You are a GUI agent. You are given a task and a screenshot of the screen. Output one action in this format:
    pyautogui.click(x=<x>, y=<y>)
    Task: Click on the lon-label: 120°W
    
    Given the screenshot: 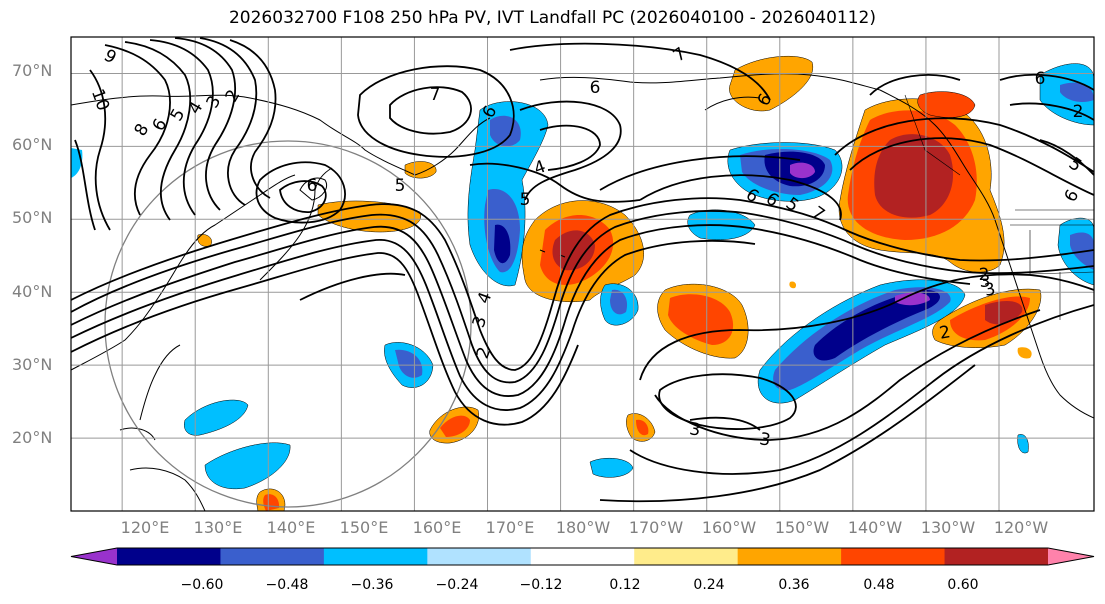 What is the action you would take?
    pyautogui.click(x=1021, y=527)
    